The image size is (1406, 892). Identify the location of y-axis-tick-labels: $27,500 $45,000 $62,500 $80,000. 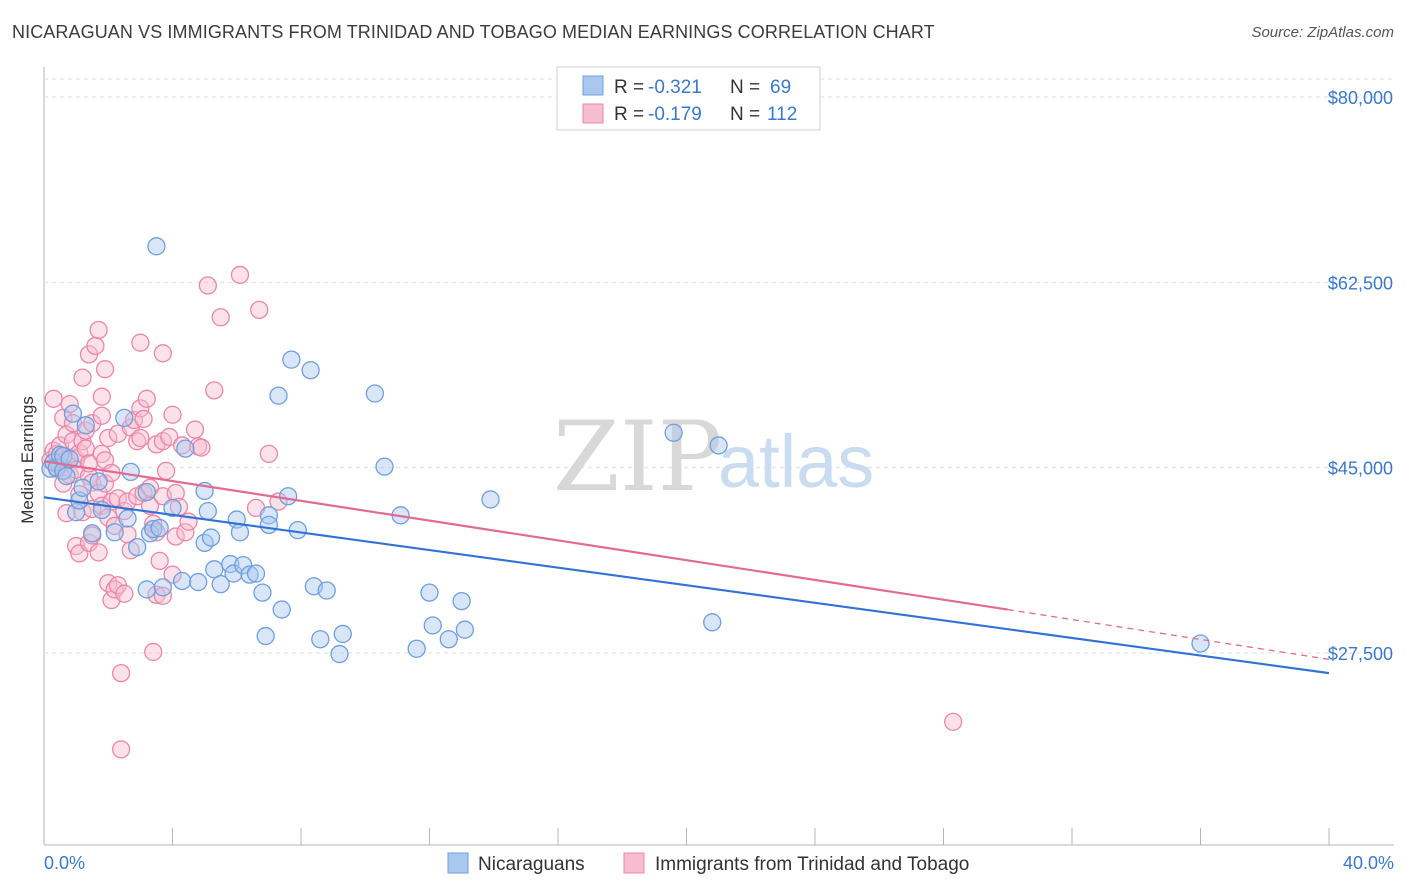
(1360, 376).